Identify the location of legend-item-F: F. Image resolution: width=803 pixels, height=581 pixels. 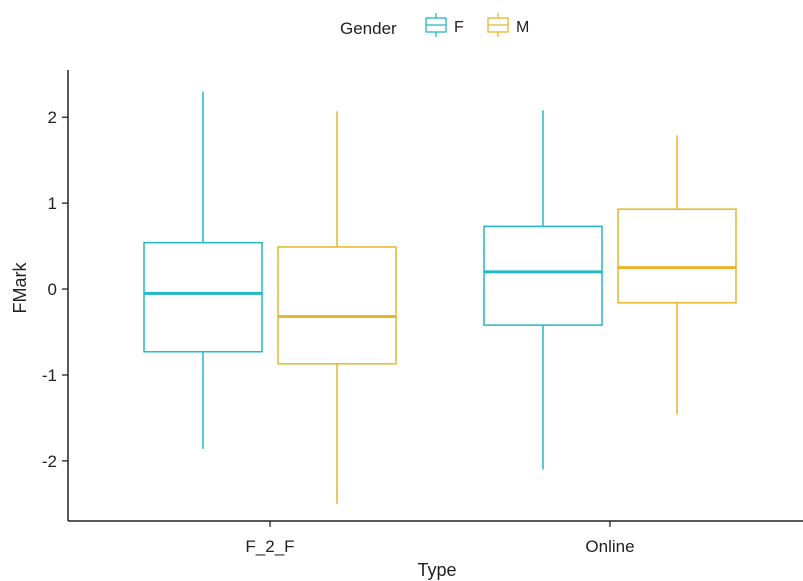
(444, 25).